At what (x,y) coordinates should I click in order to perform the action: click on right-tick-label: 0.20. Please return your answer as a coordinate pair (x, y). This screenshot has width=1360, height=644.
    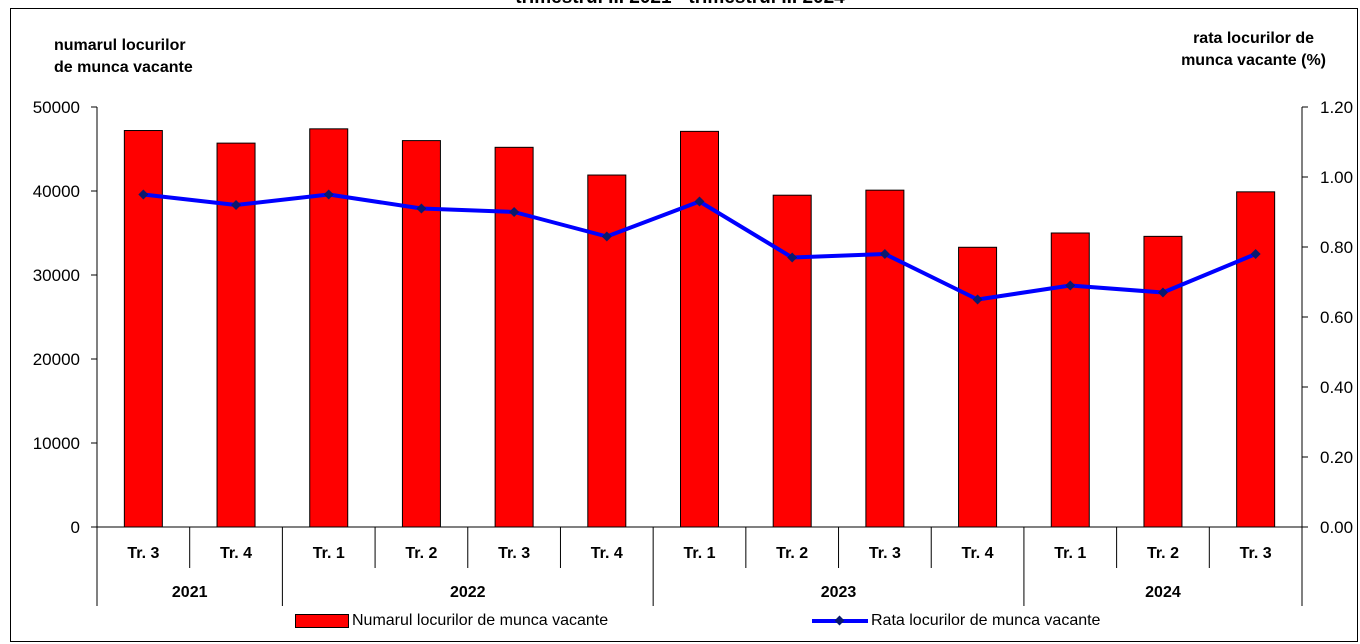
    Looking at the image, I should click on (1336, 457).